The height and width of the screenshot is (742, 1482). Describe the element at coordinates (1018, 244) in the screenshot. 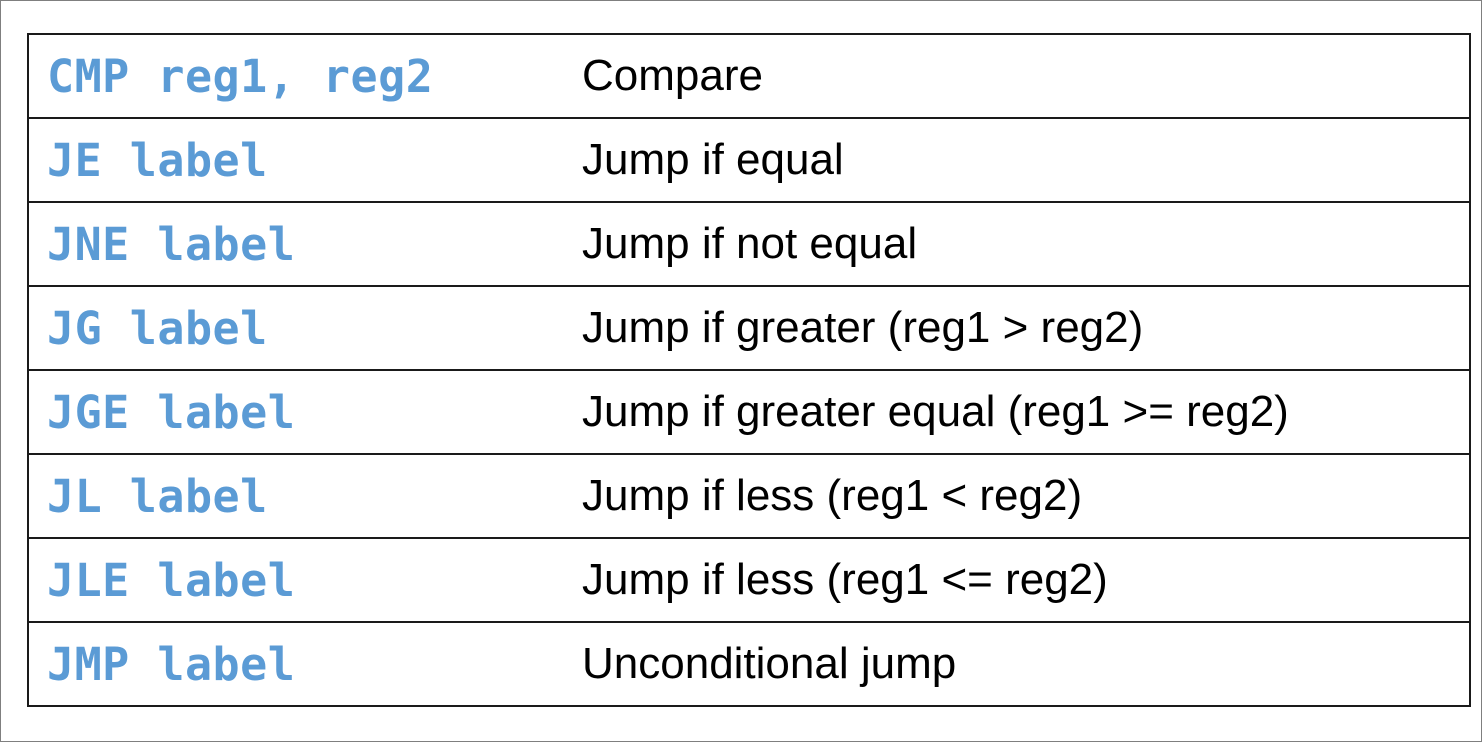

I see `description-cell: Jump if not equal` at that location.